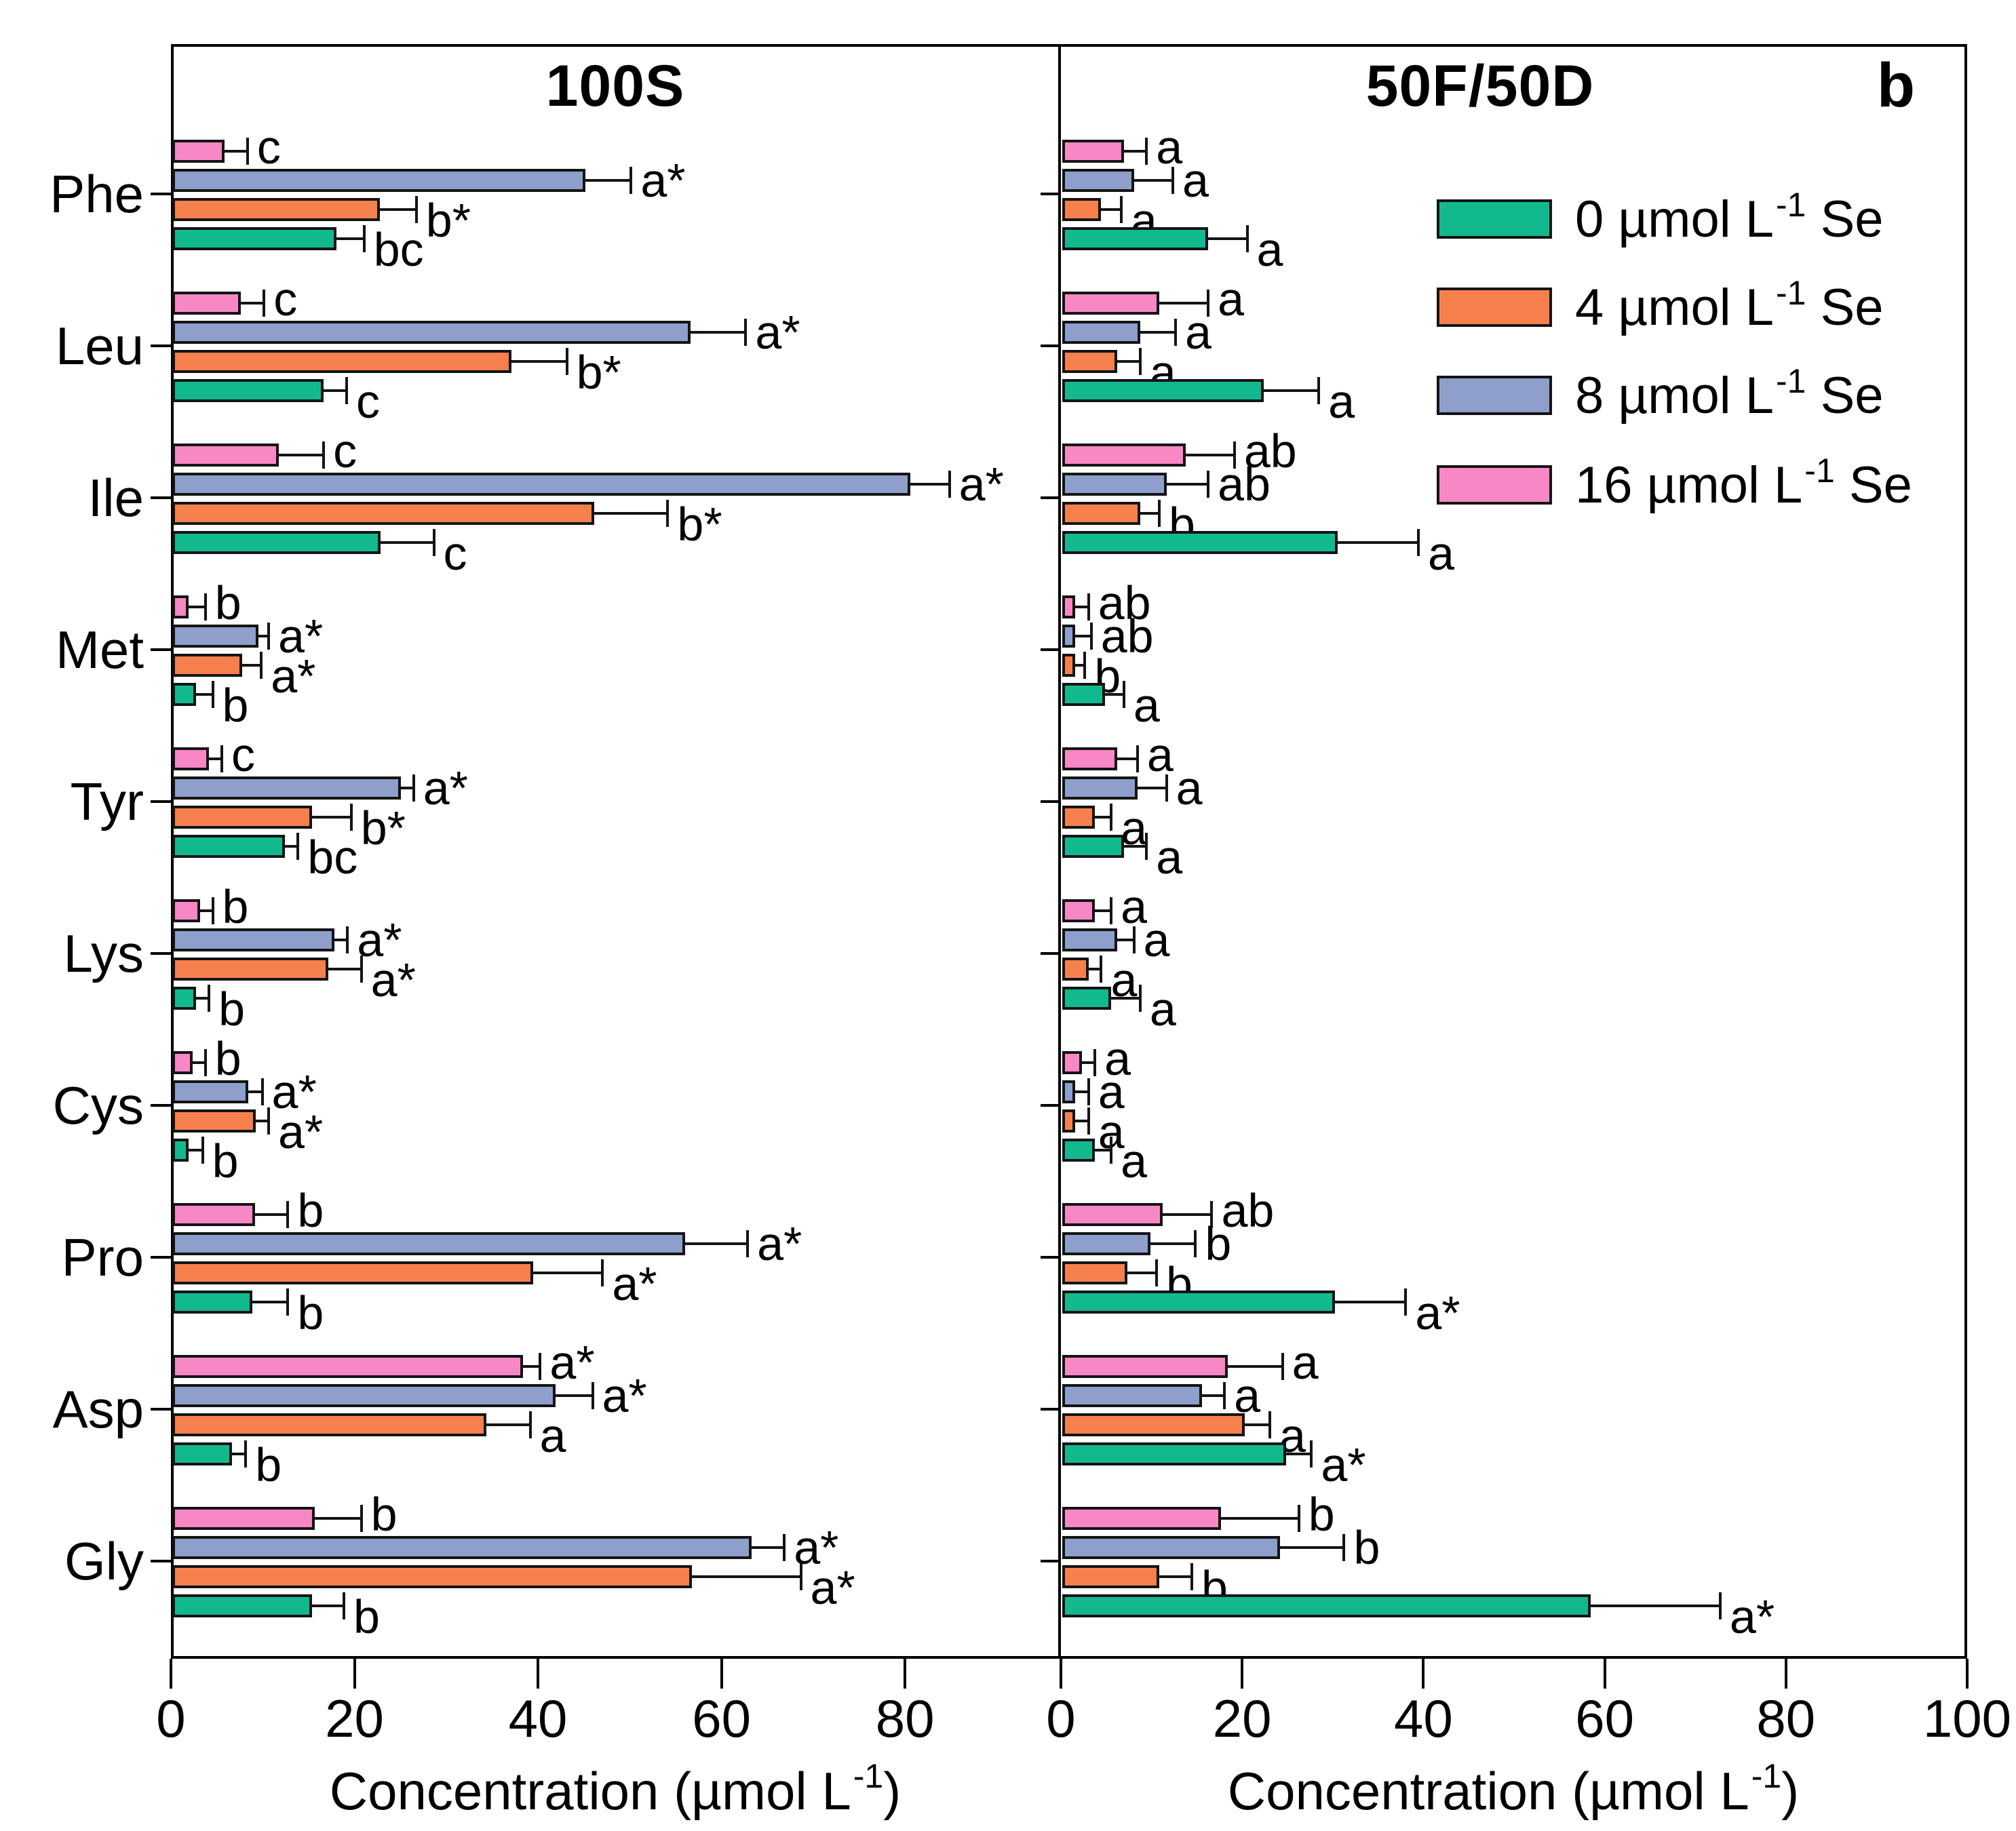  What do you see at coordinates (615, 1790) in the screenshot?
I see `x-axis-title-left: Concentration (µmol L-1)` at bounding box center [615, 1790].